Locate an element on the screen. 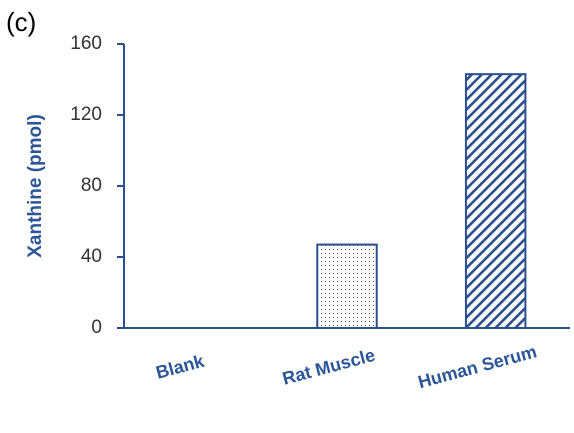  y-tick-label: 160 is located at coordinates (86, 43).